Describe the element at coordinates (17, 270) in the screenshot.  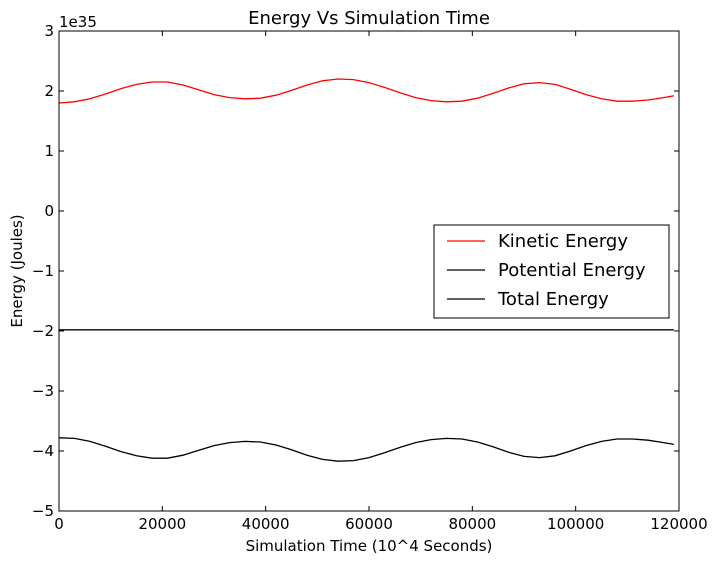
I see `y-axis-label: Energy (Joules)` at that location.